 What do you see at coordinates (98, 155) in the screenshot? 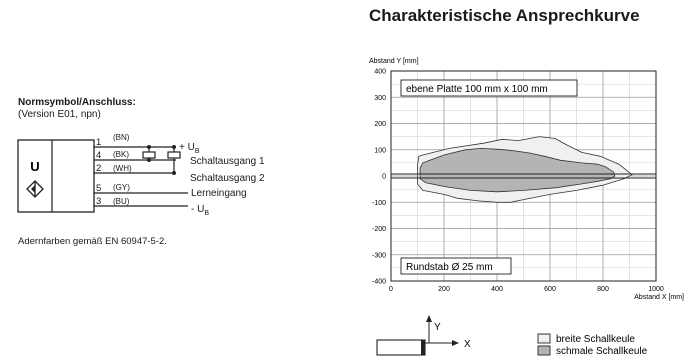
I see `pin-number: 4` at bounding box center [98, 155].